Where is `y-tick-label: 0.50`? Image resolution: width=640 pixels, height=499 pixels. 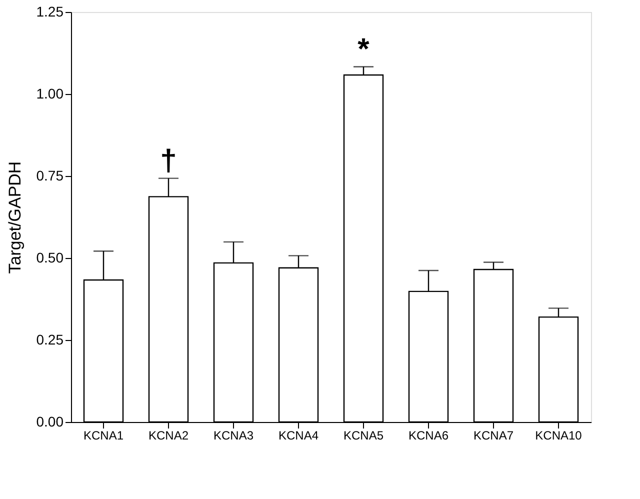 y-tick-label: 0.50 is located at coordinates (50, 258).